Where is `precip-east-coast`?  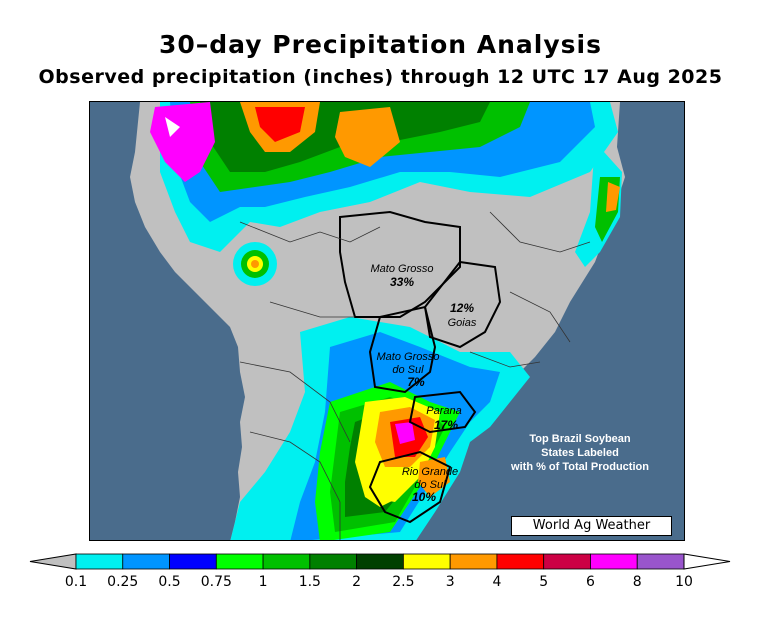
precip-east-coast is located at coordinates (598, 204).